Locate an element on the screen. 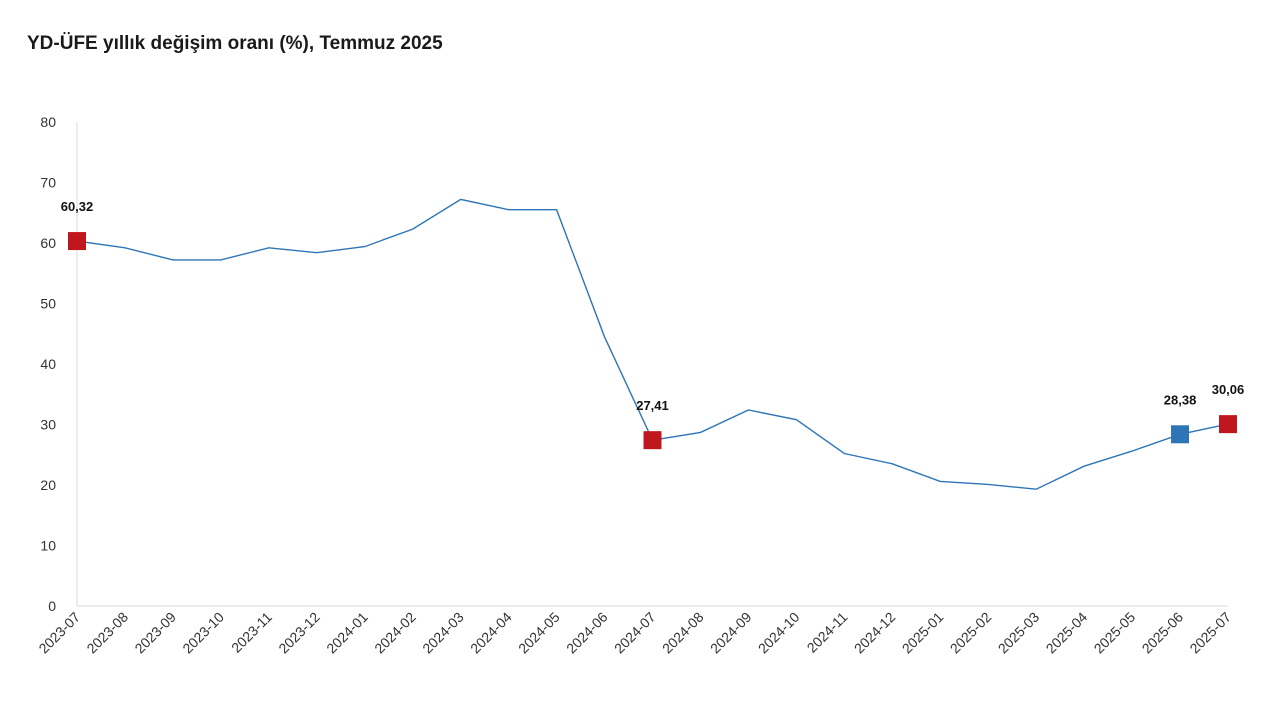  y-tick-label: 40 is located at coordinates (48, 364).